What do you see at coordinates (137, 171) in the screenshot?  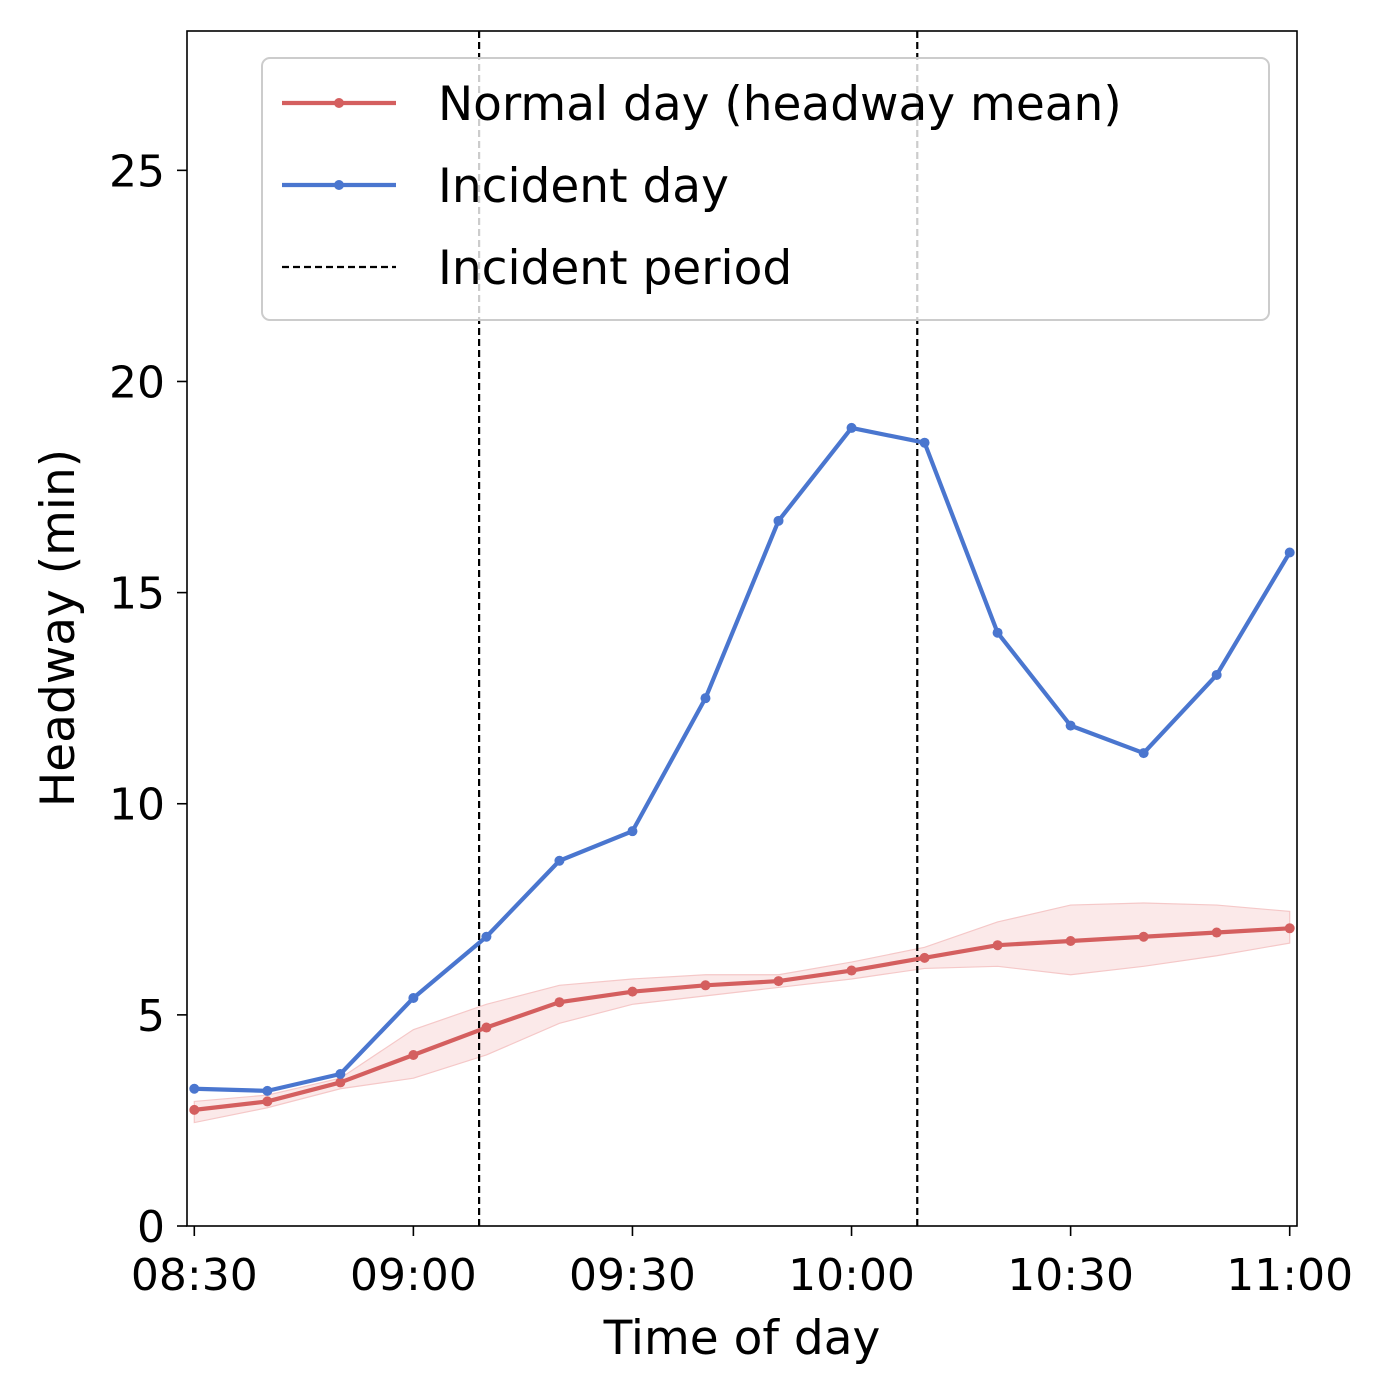 I see `y-tick-label-5: 25` at bounding box center [137, 171].